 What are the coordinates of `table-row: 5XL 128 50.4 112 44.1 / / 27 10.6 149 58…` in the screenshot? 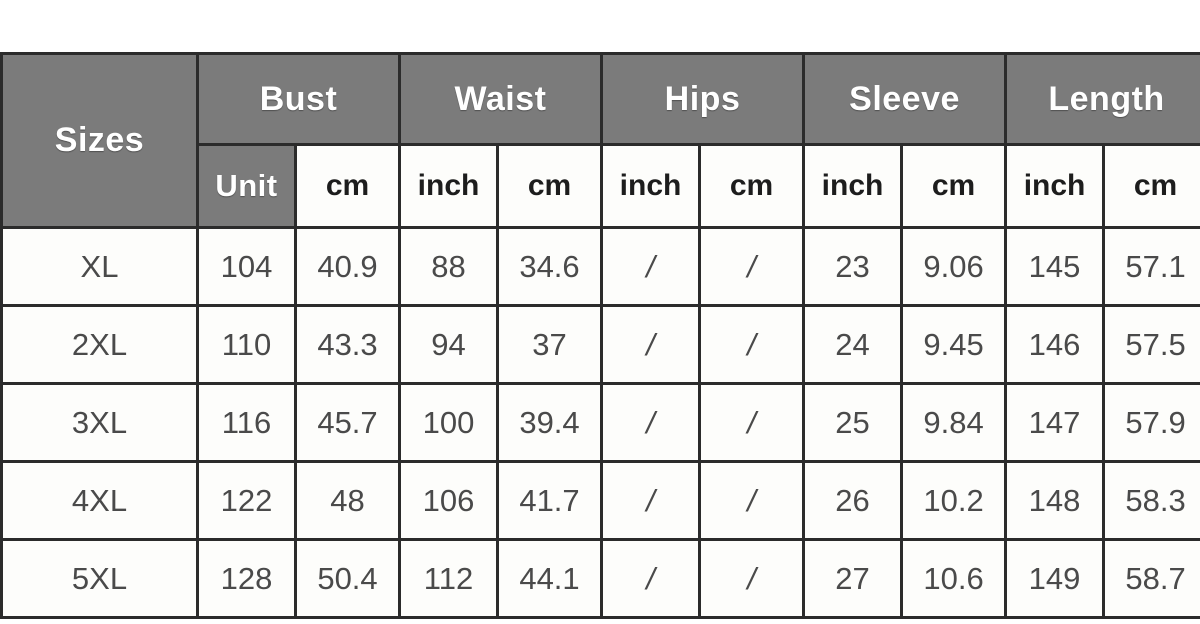 It's located at (600, 578).